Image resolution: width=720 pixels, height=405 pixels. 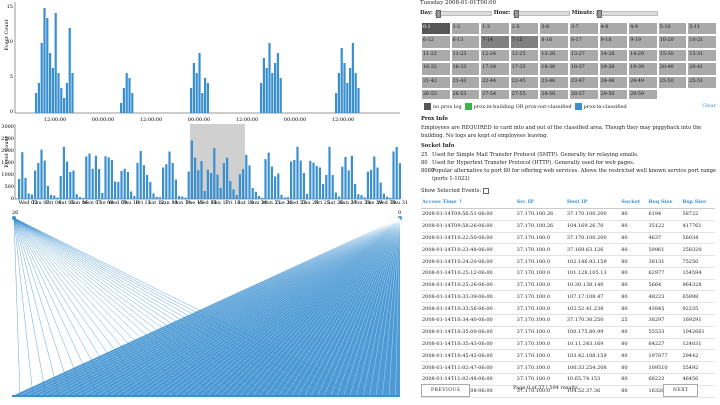 What do you see at coordinates (463, 13) in the screenshot?
I see `day-slider` at bounding box center [463, 13].